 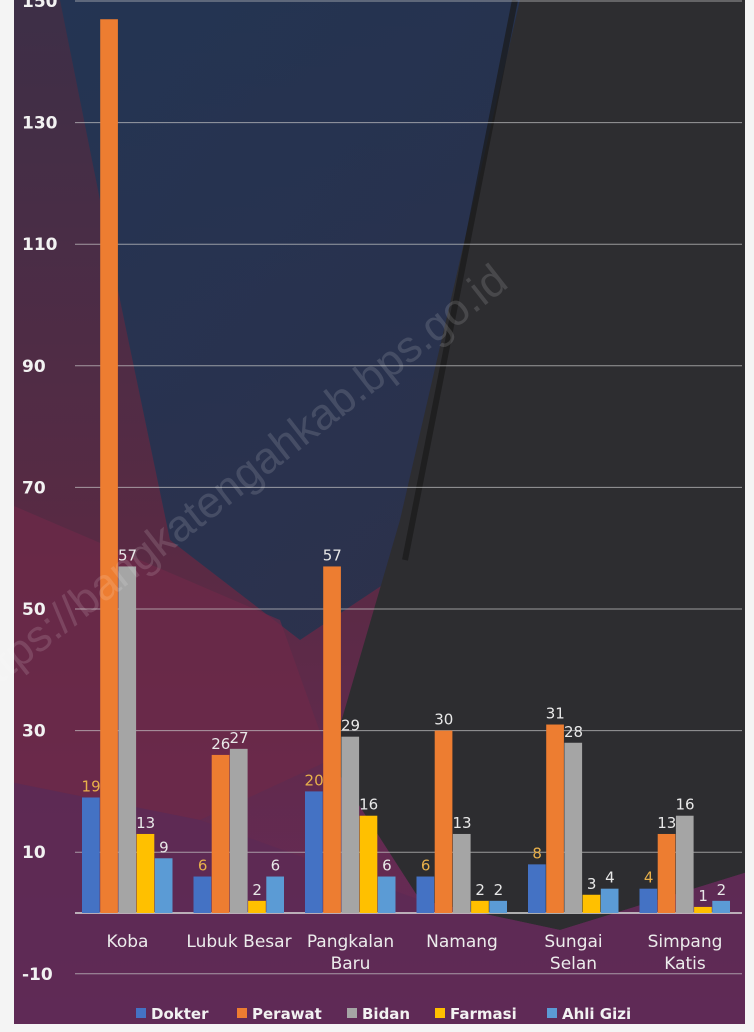 What do you see at coordinates (128, 942) in the screenshot?
I see `x-tick-label: Koba` at bounding box center [128, 942].